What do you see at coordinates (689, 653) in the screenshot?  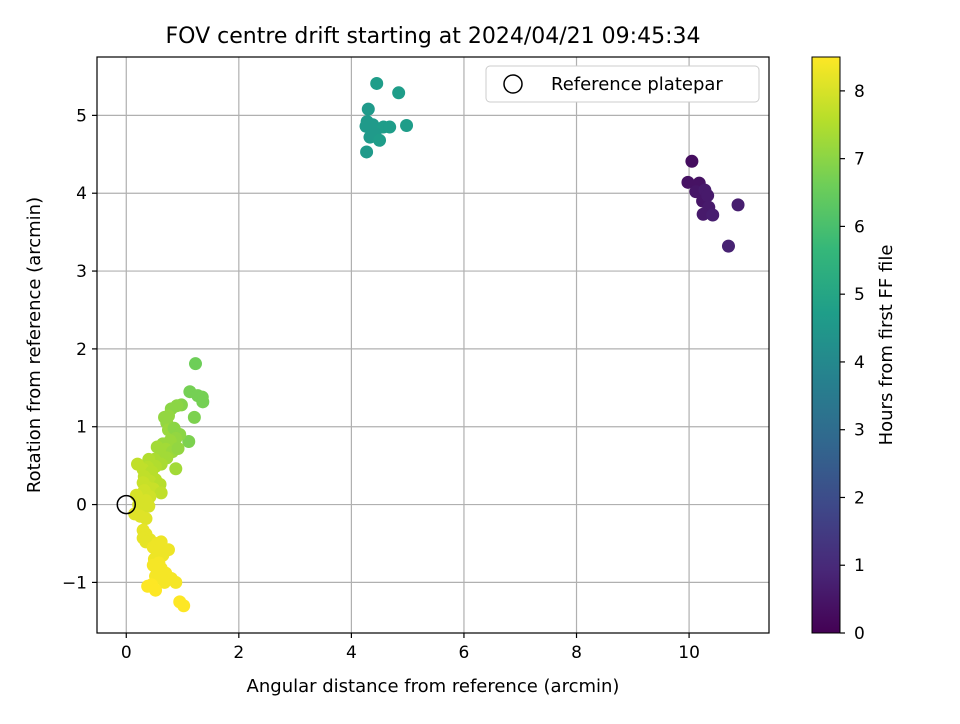 I see `x-tick-label: 10` at bounding box center [689, 653].